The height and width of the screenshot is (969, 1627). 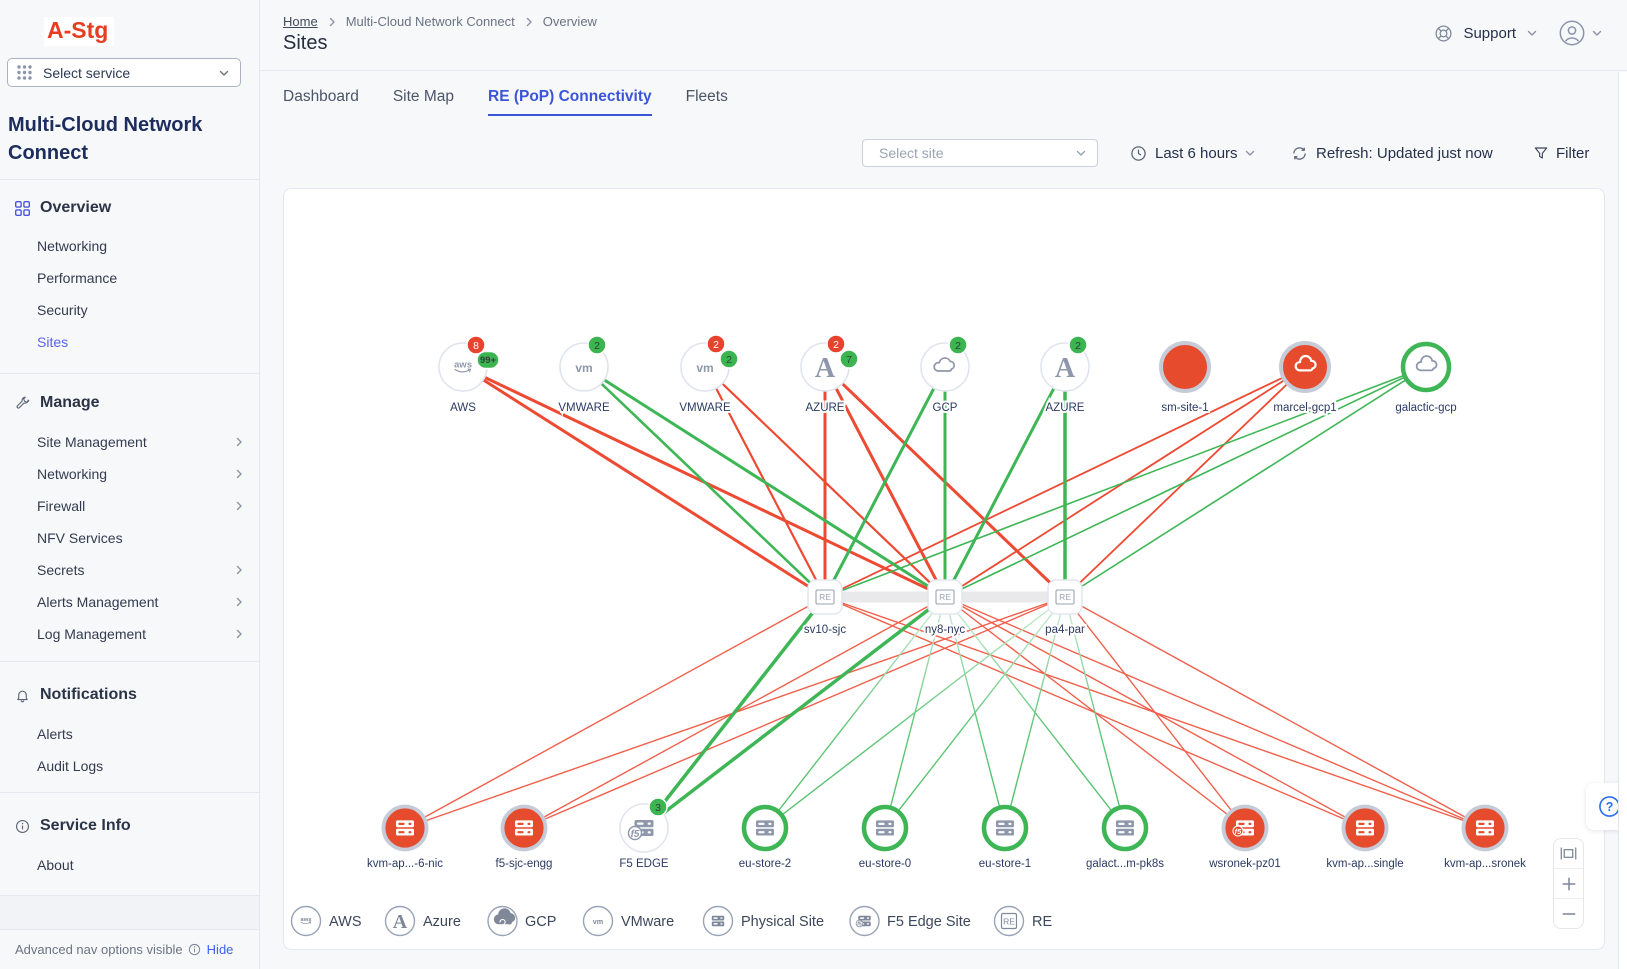 I want to click on svg-text: kvm-ap...single, so click(x=1364, y=864).